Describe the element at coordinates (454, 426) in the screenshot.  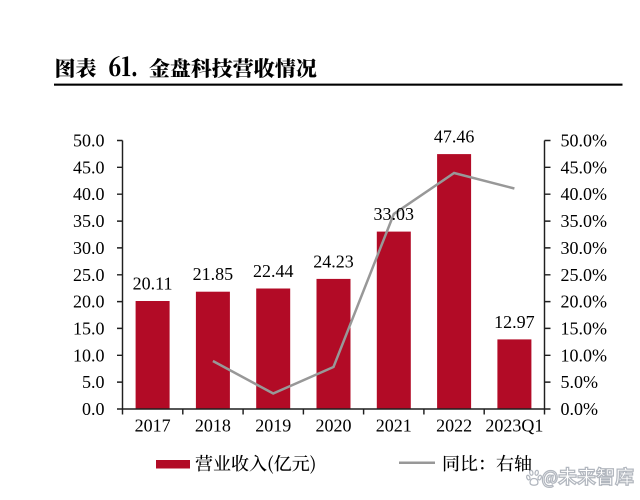
I see `svg-text: 2022` at that location.